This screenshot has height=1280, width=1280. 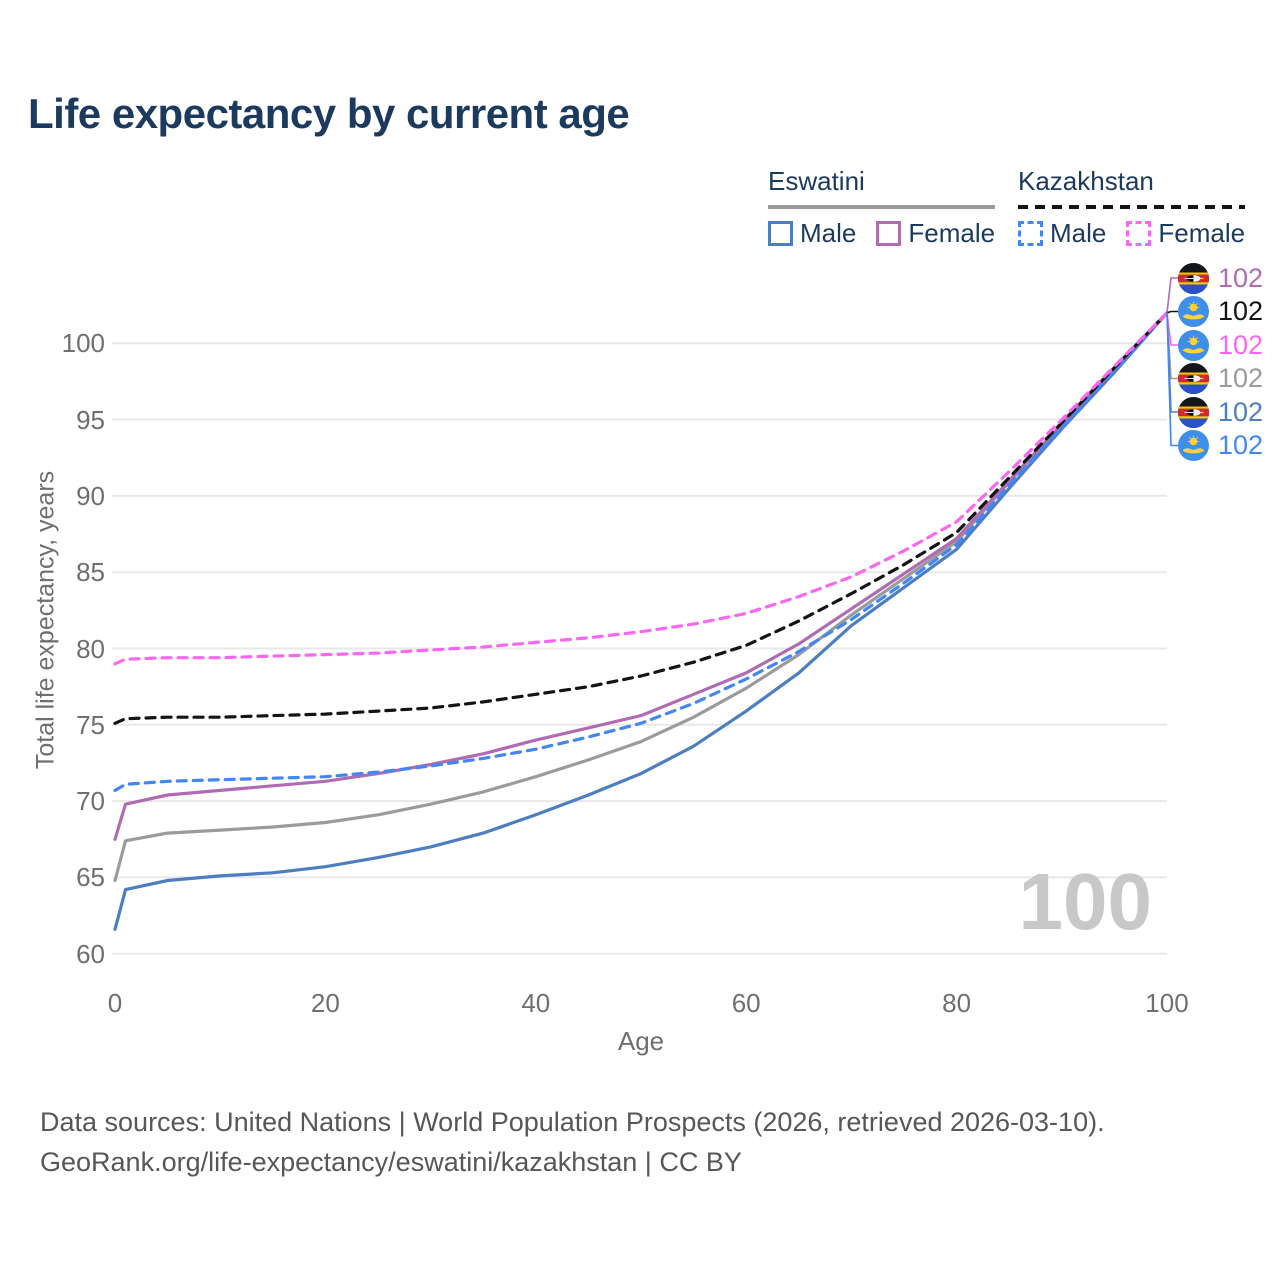 I want to click on legend-item-kazakhstan-female: Female, so click(x=1185, y=233).